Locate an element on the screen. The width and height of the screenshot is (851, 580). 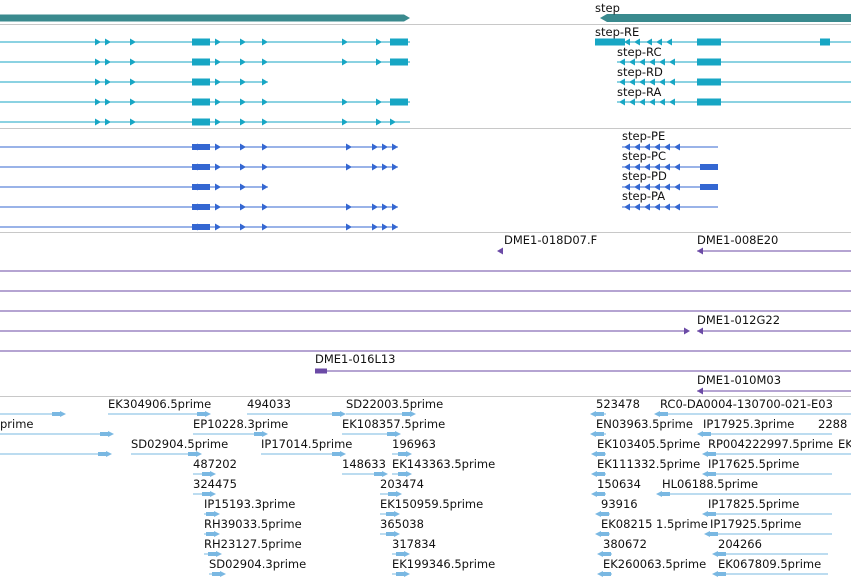
est-label: IP17014.5prime is located at coordinates (307, 444).